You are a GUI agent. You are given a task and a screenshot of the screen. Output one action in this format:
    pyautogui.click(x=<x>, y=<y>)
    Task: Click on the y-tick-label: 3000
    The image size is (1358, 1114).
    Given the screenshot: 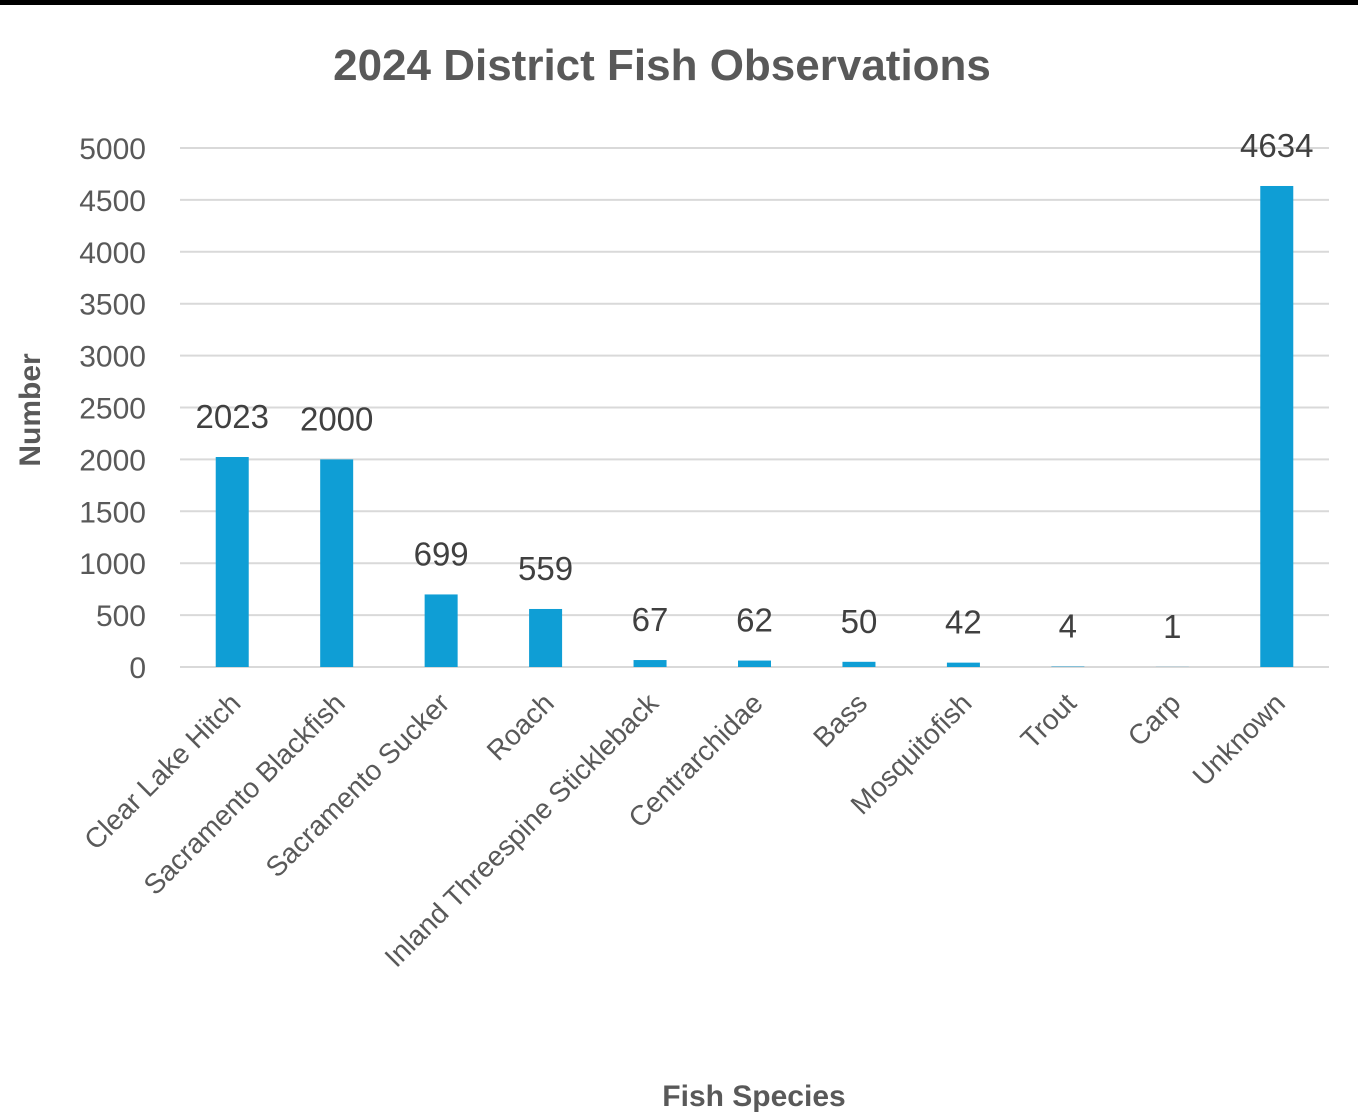 What is the action you would take?
    pyautogui.click(x=112, y=357)
    